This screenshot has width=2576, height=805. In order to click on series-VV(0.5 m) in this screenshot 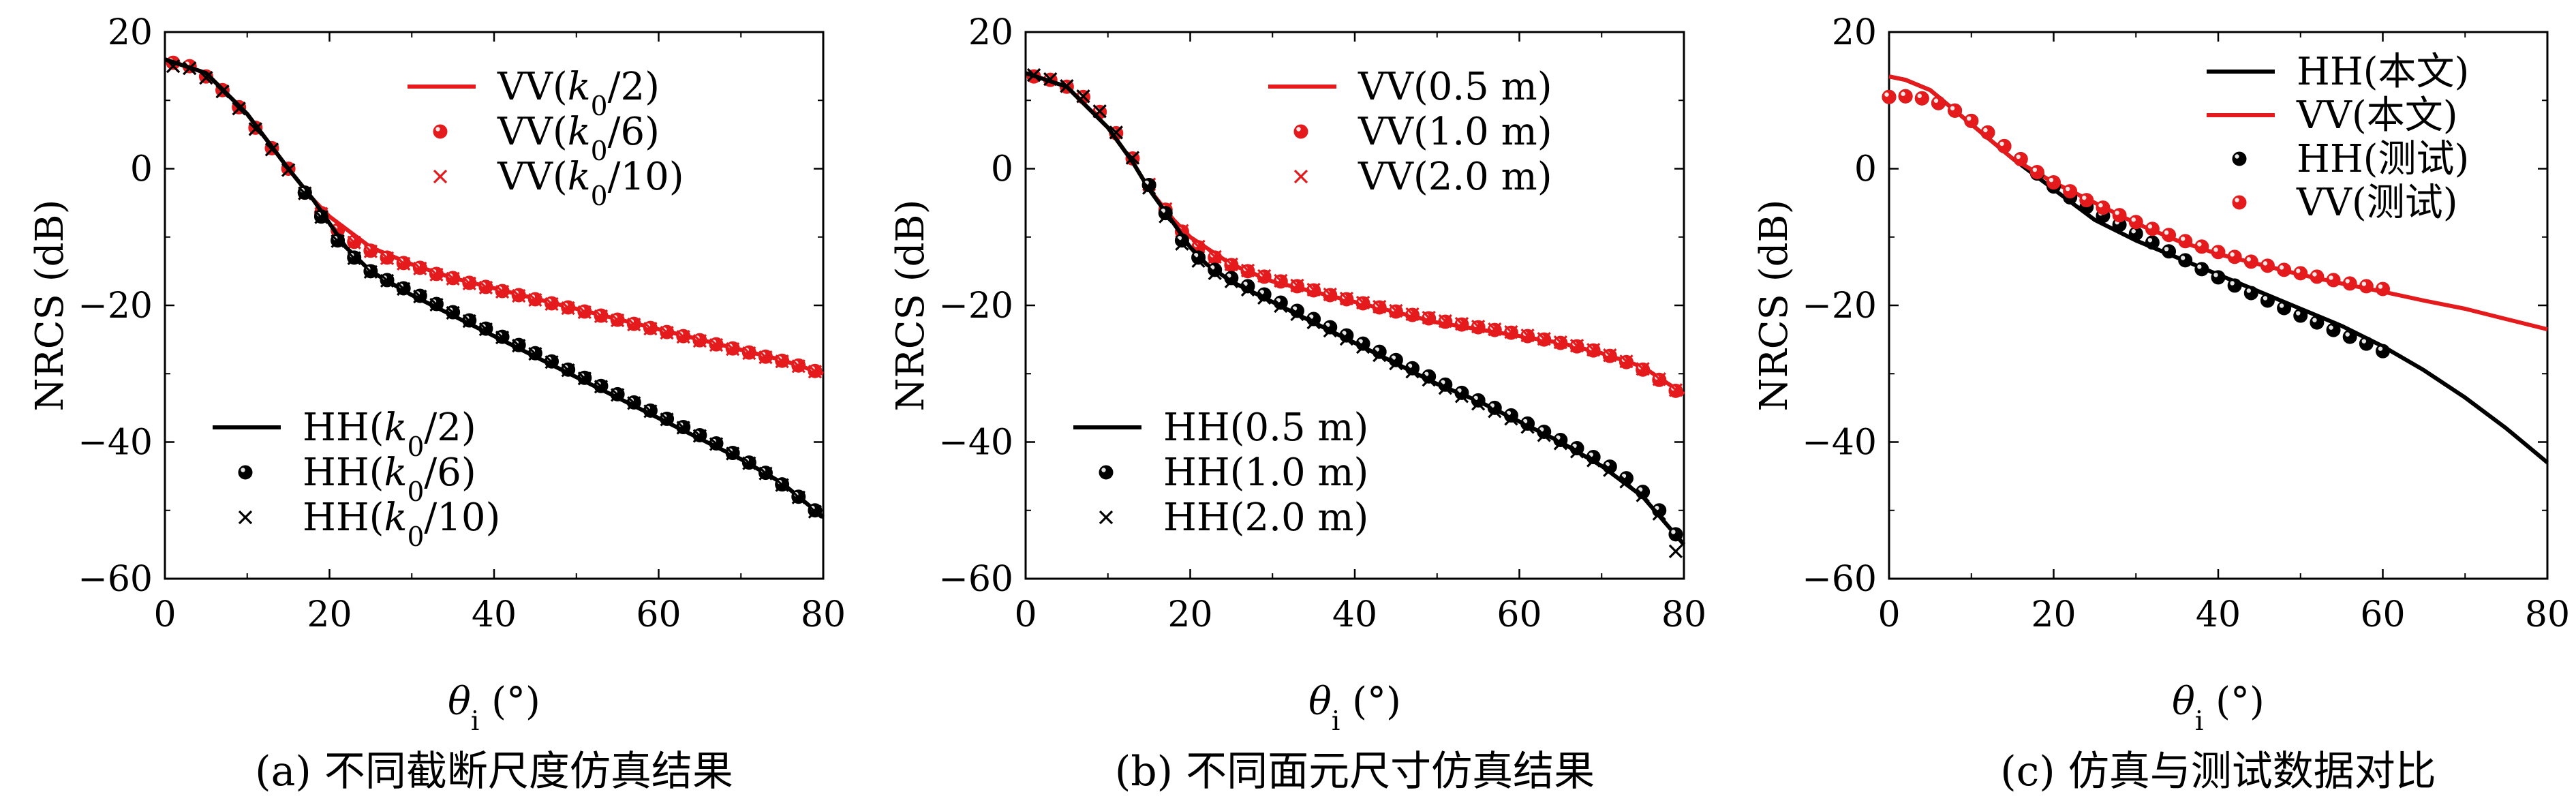, I will do `click(1355, 233)`.